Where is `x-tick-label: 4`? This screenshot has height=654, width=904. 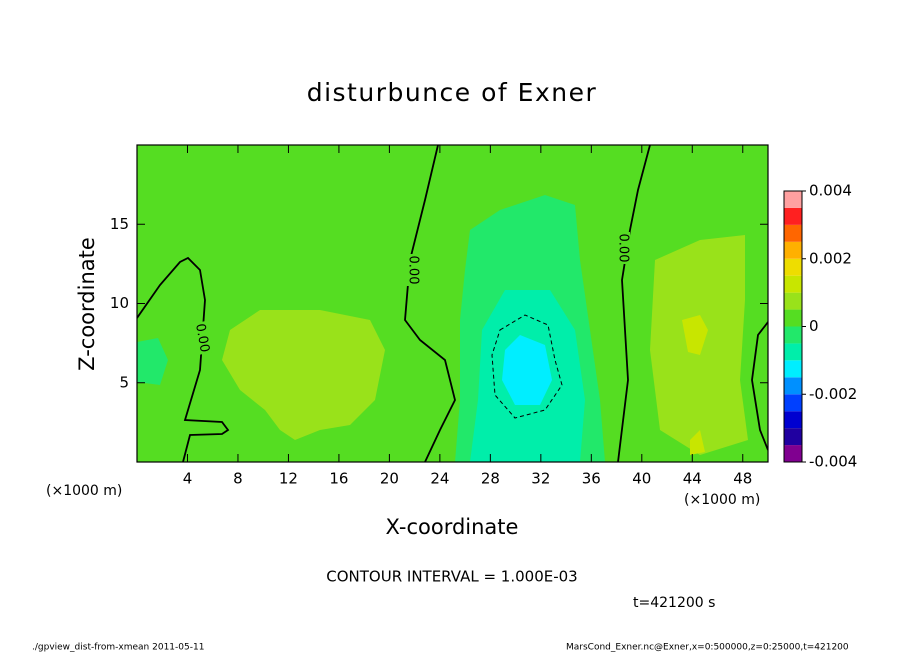
x-tick-label: 4 is located at coordinates (188, 479).